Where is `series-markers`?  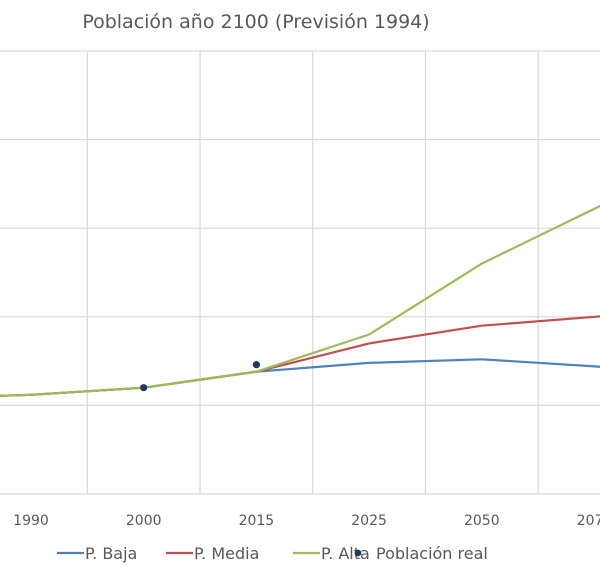
series-markers is located at coordinates (200, 376).